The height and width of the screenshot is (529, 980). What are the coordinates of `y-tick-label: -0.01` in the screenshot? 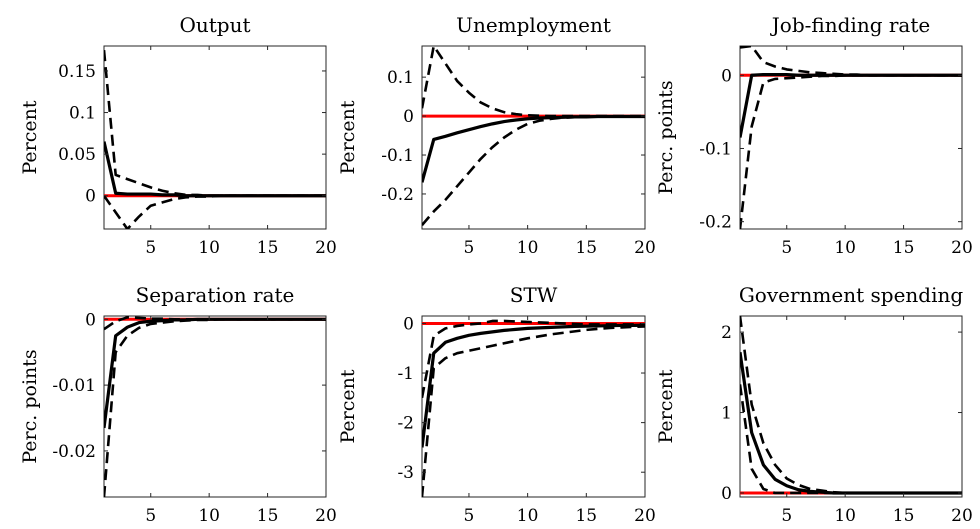 It's located at (74, 386).